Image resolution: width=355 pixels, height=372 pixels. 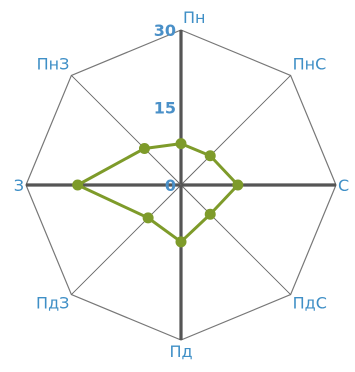 What do you see at coordinates (210, 156) in the screenshot?
I see `data-point-ПнС` at bounding box center [210, 156].